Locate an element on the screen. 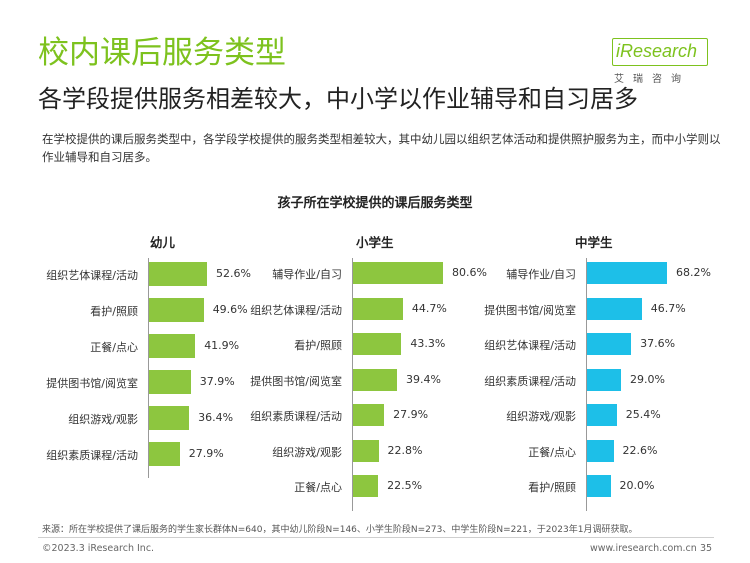 The height and width of the screenshot is (563, 750). category-label-0-1: 看护/照顾 is located at coordinates (114, 311).